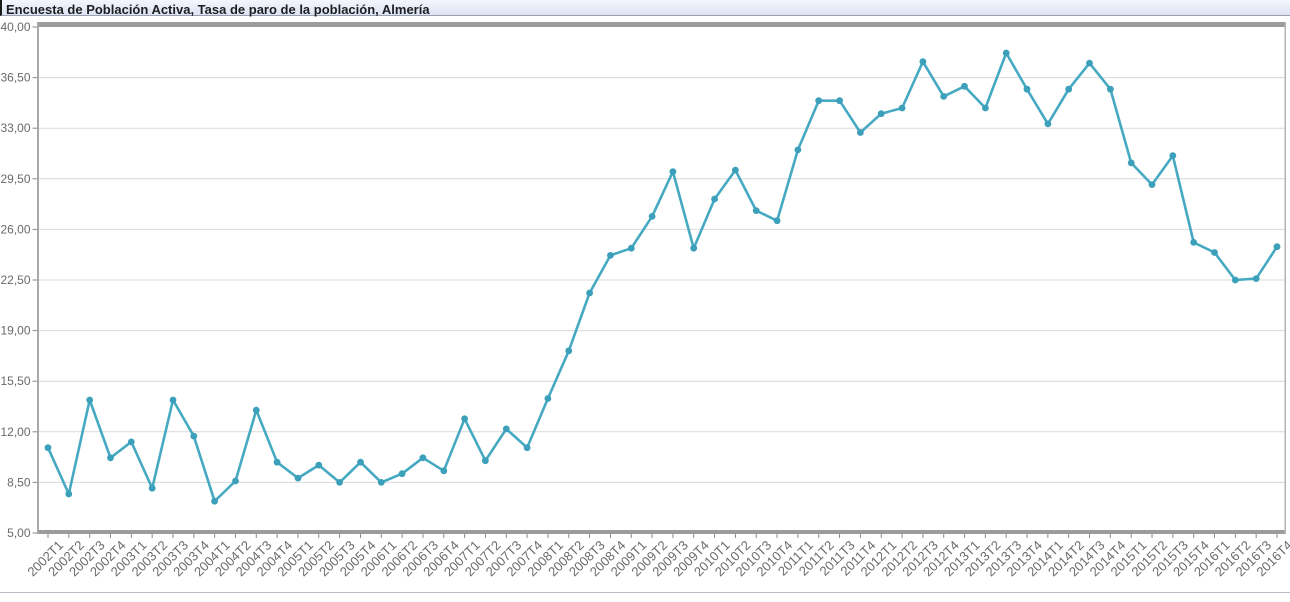 This screenshot has height=602, width=1290. What do you see at coordinates (19, 482) in the screenshot?
I see `y-axis-label: 8,50` at bounding box center [19, 482].